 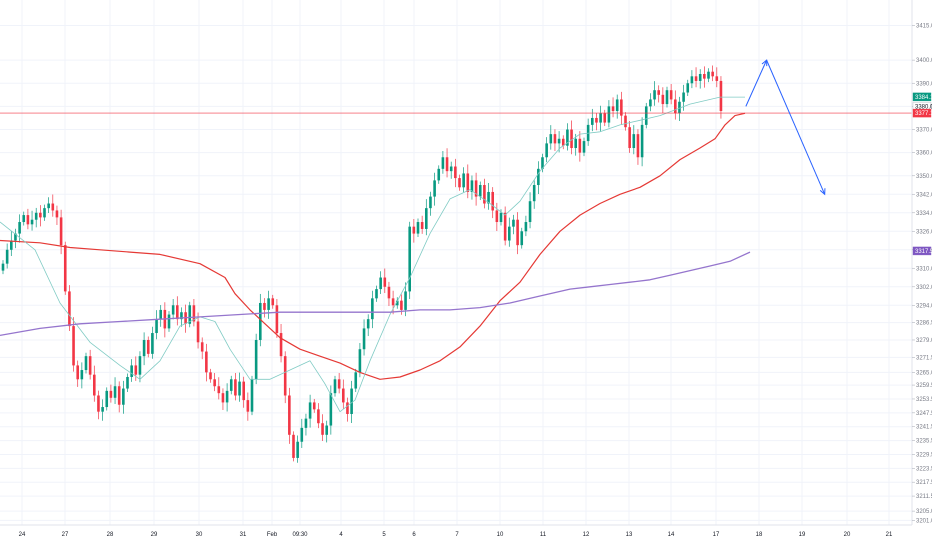 I want to click on y-tick-label: 3201.0, so click(x=924, y=521).